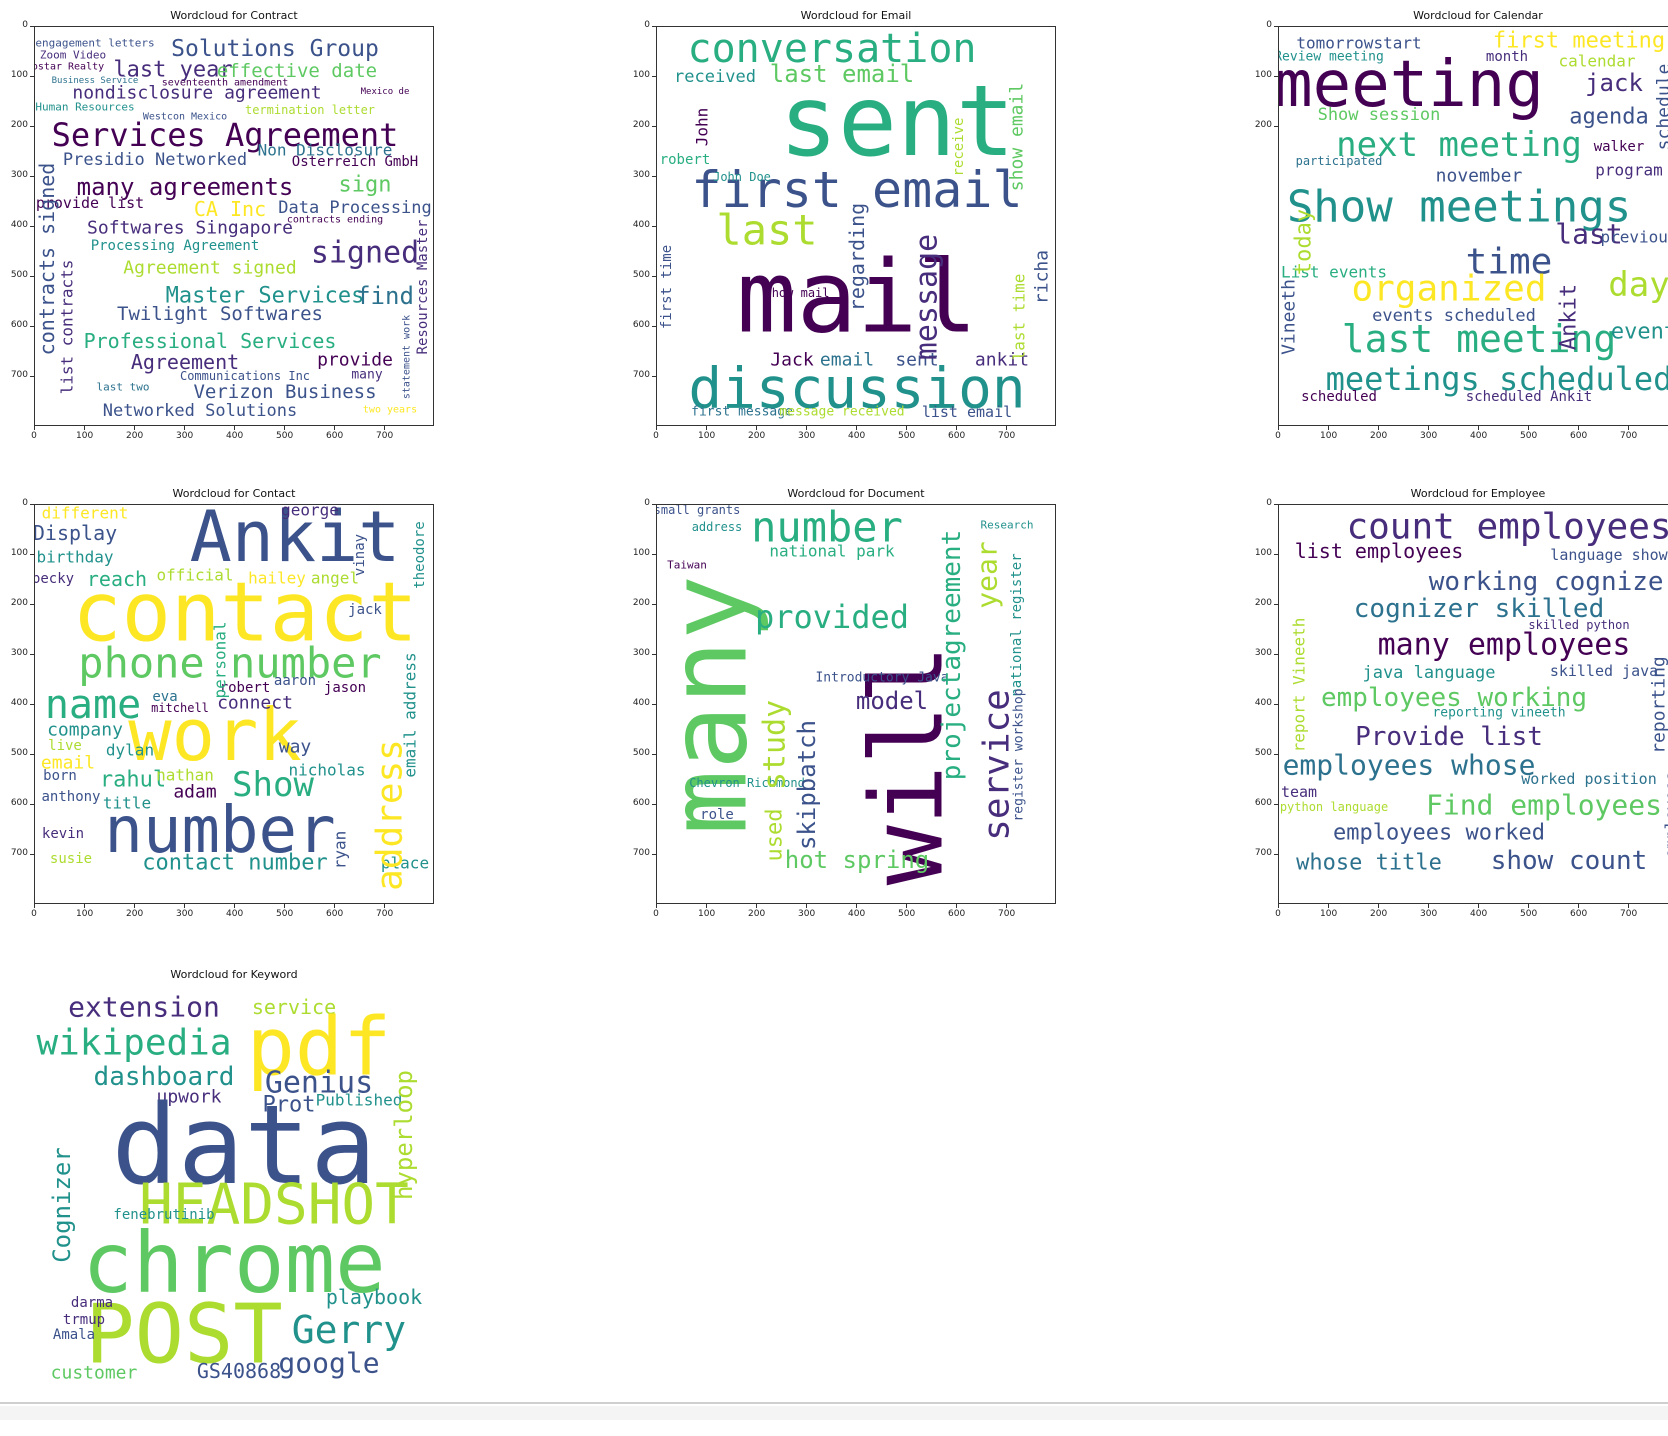  I want to click on word-1-23: last time, so click(1019, 317).